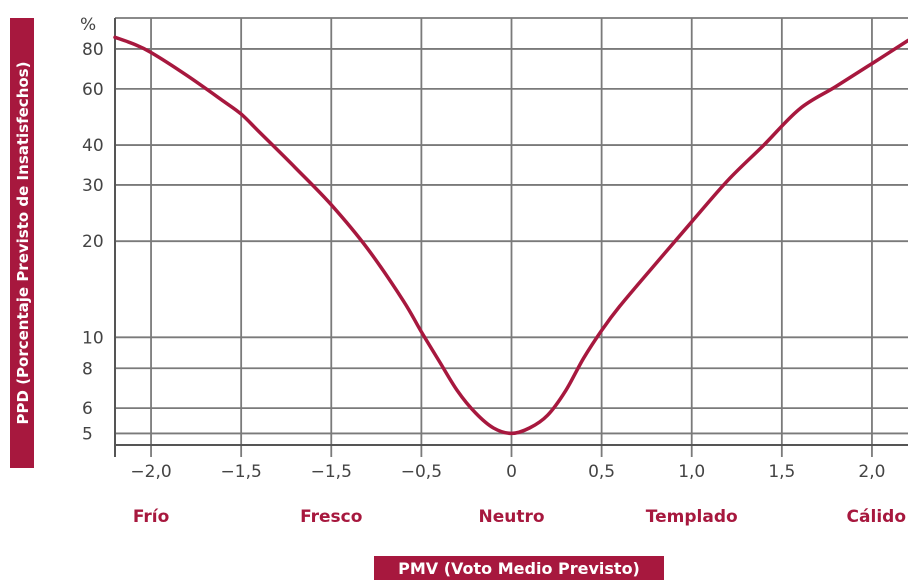  Describe the element at coordinates (781, 472) in the screenshot. I see `x-tick-label: 1,5` at that location.